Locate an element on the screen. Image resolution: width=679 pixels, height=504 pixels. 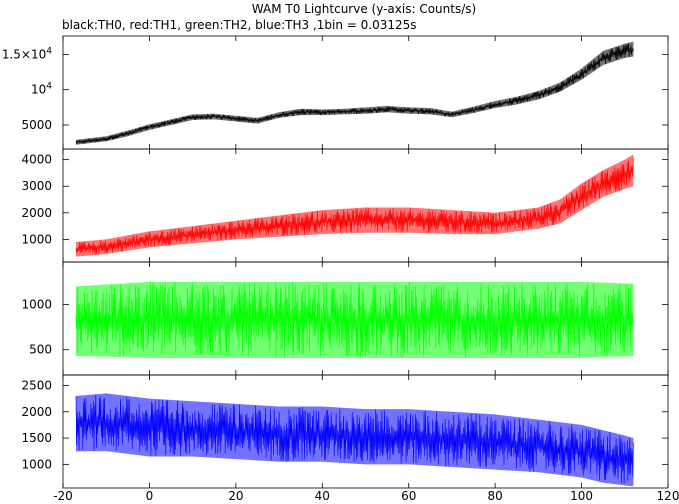
x-tick-label: 100 is located at coordinates (581, 496).